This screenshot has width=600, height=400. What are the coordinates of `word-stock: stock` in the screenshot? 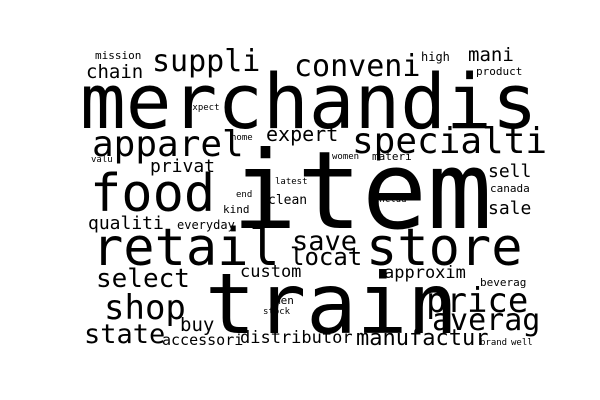 It's located at (277, 312).